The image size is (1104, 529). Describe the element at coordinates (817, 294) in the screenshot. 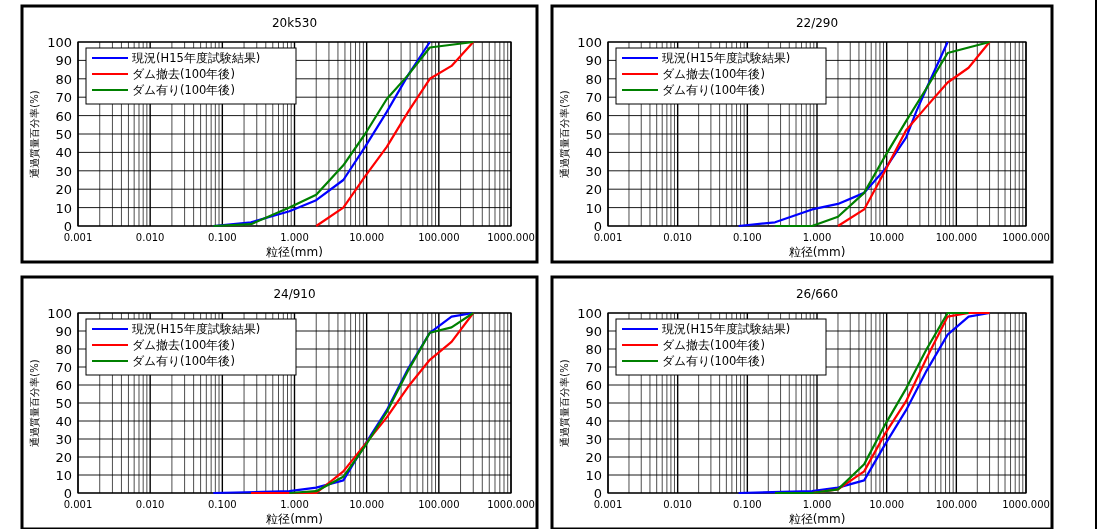

I see `chart-title: 26/660` at that location.